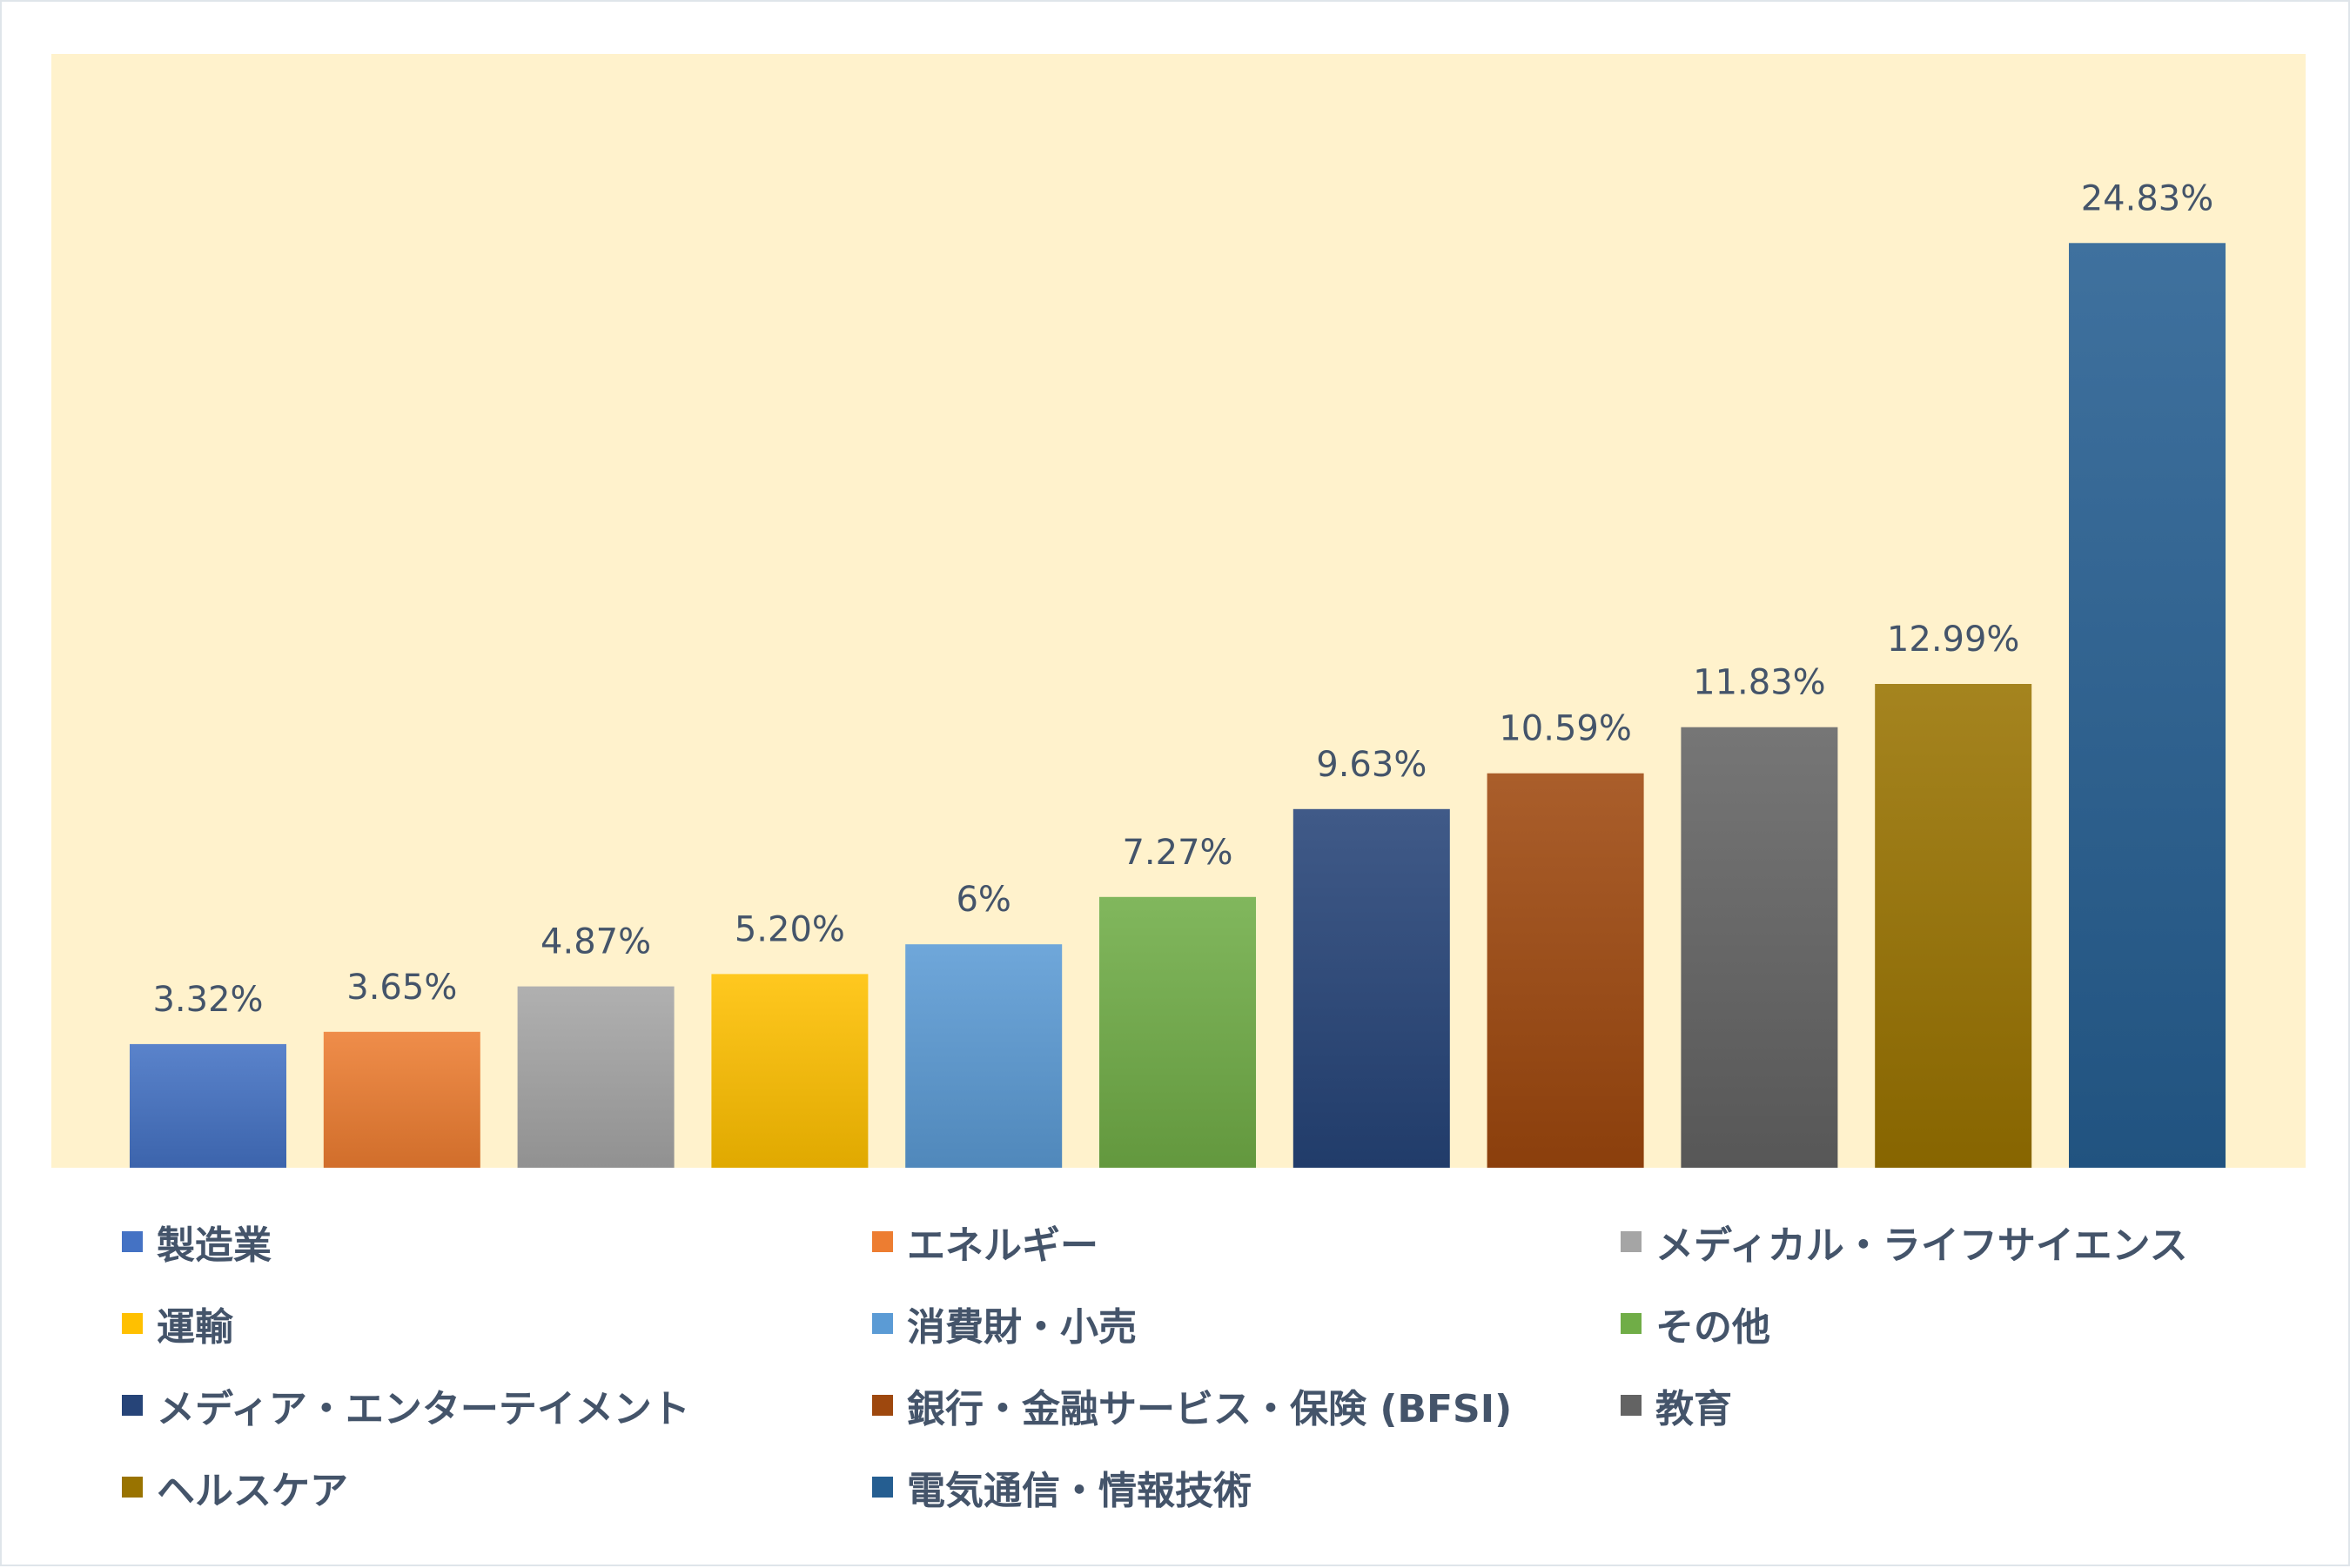  What do you see at coordinates (1371, 765) in the screenshot?
I see `data-label-6: 9.63%` at bounding box center [1371, 765].